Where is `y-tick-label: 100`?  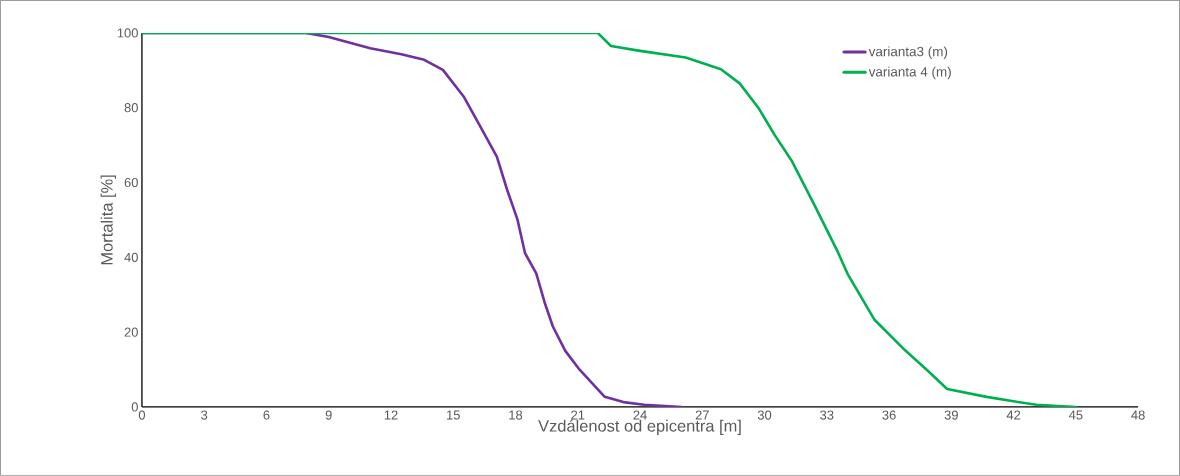
y-tick-label: 100 is located at coordinates (127, 33).